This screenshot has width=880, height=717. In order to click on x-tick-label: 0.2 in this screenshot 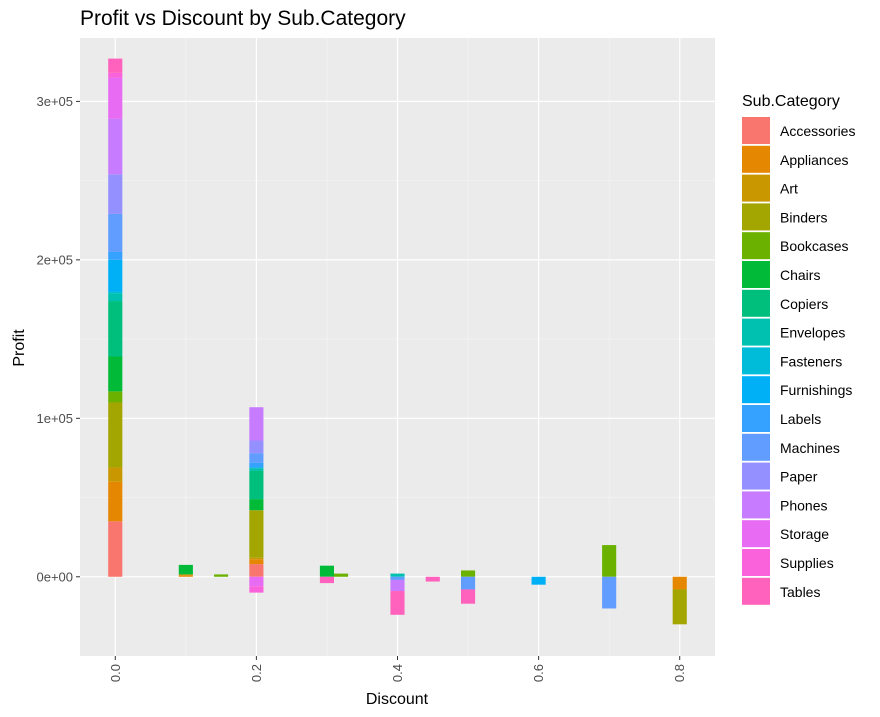, I will do `click(256, 673)`.